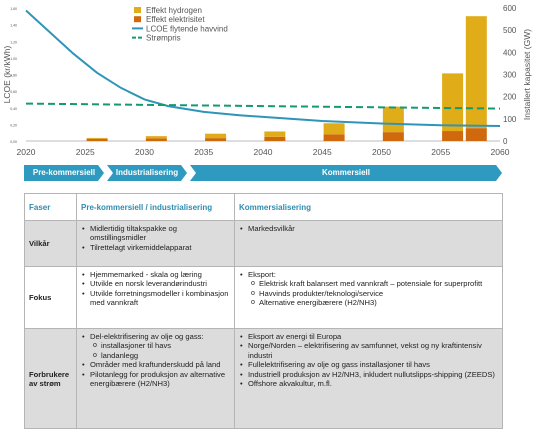 This screenshot has height=432, width=537. Describe the element at coordinates (156, 275) in the screenshot. I see `list-item: Hjemmemarked - skala og læring` at that location.